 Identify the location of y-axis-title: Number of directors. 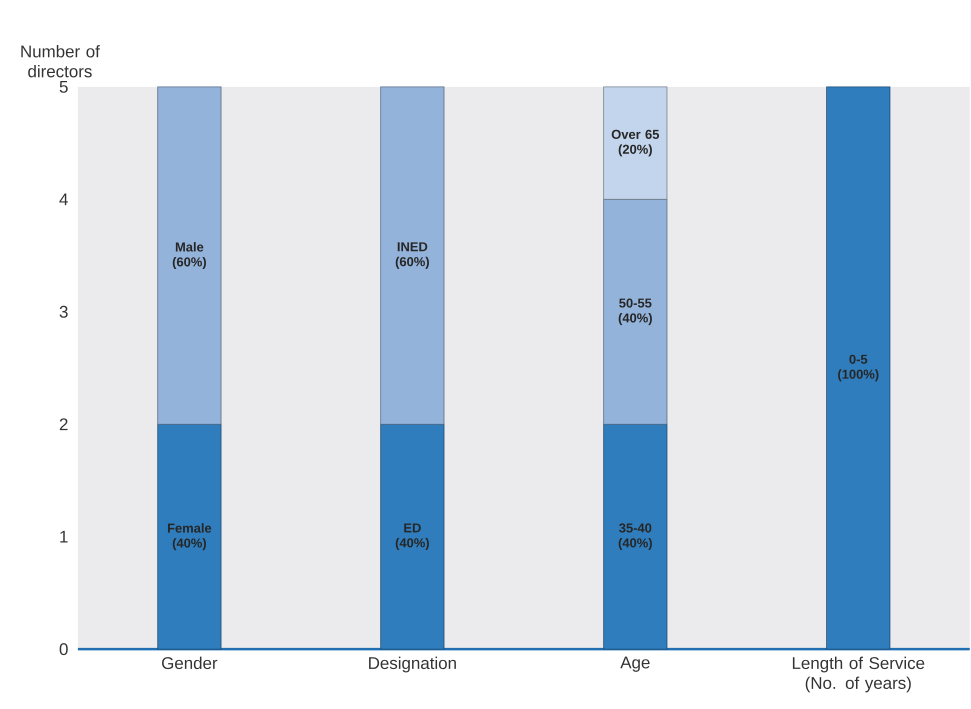
(60, 61).